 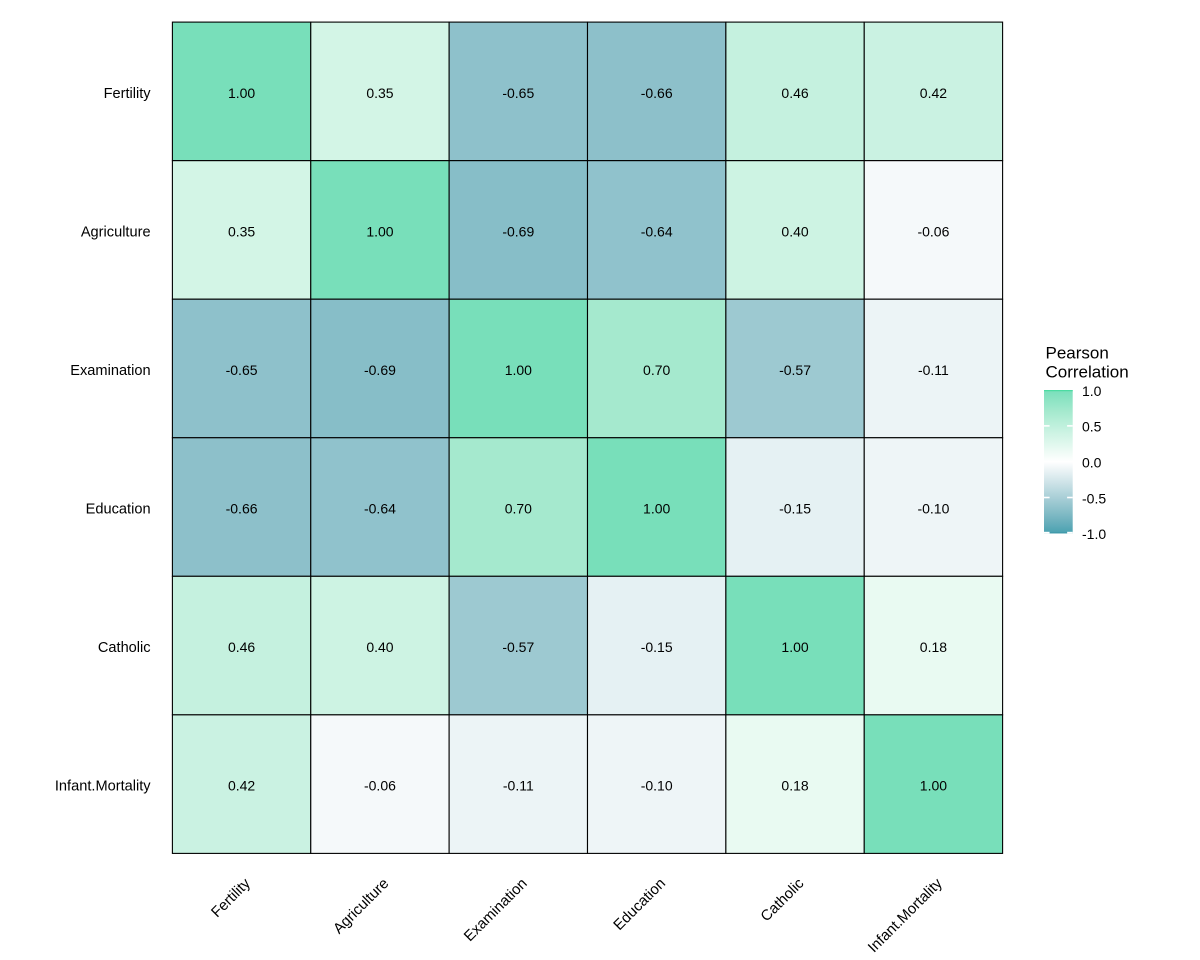 I want to click on svg-text: Correlation, so click(x=1087, y=372).